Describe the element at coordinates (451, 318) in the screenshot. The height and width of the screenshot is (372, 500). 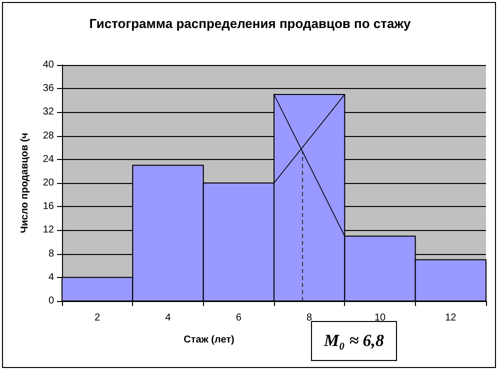
I see `x-tick-label: 12` at that location.